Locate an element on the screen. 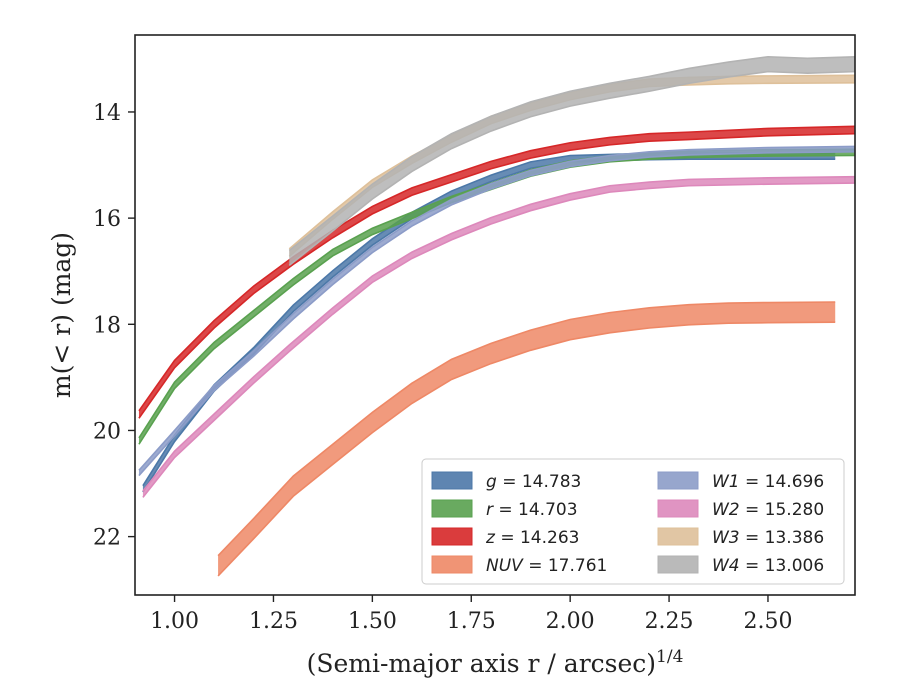 The width and height of the screenshot is (900, 700). legend-entry-w3: W3 = 13.386 is located at coordinates (740, 537).